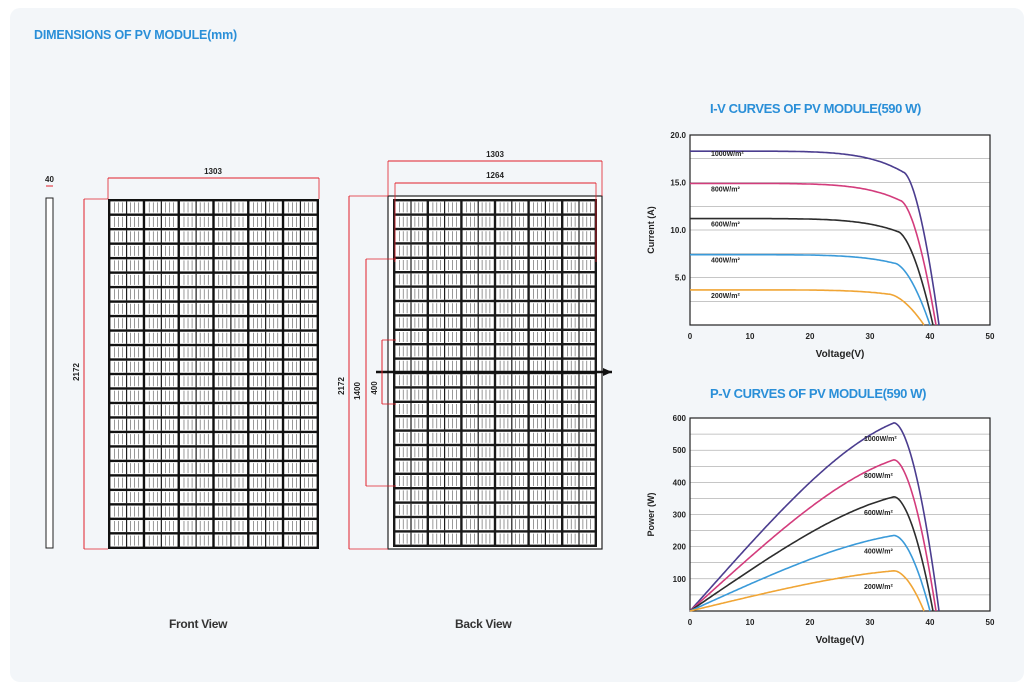 The height and width of the screenshot is (685, 1028). What do you see at coordinates (815, 108) in the screenshot?
I see `iv-chart-title: I-V CURVES OF PV MODULE(590 W)` at bounding box center [815, 108].